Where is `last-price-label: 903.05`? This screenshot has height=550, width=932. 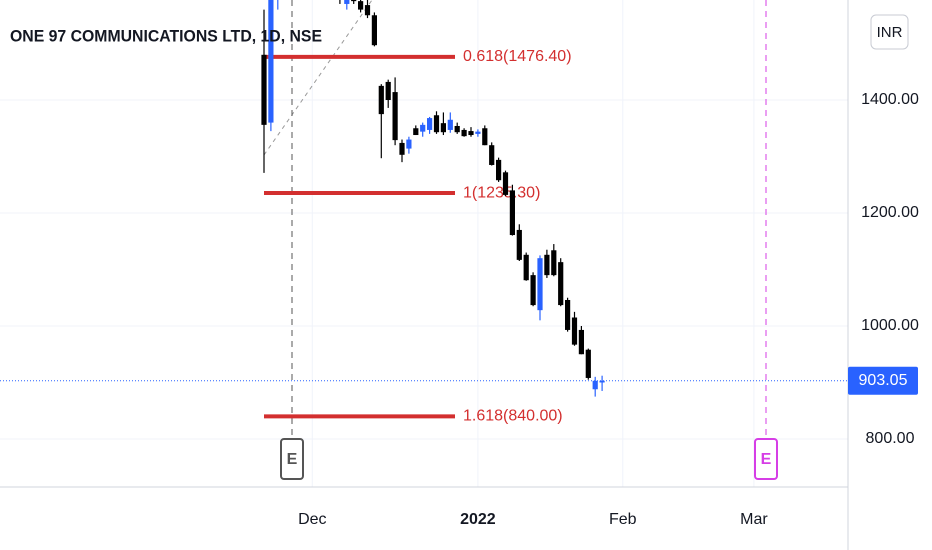
last-price-label: 903.05 is located at coordinates (883, 380).